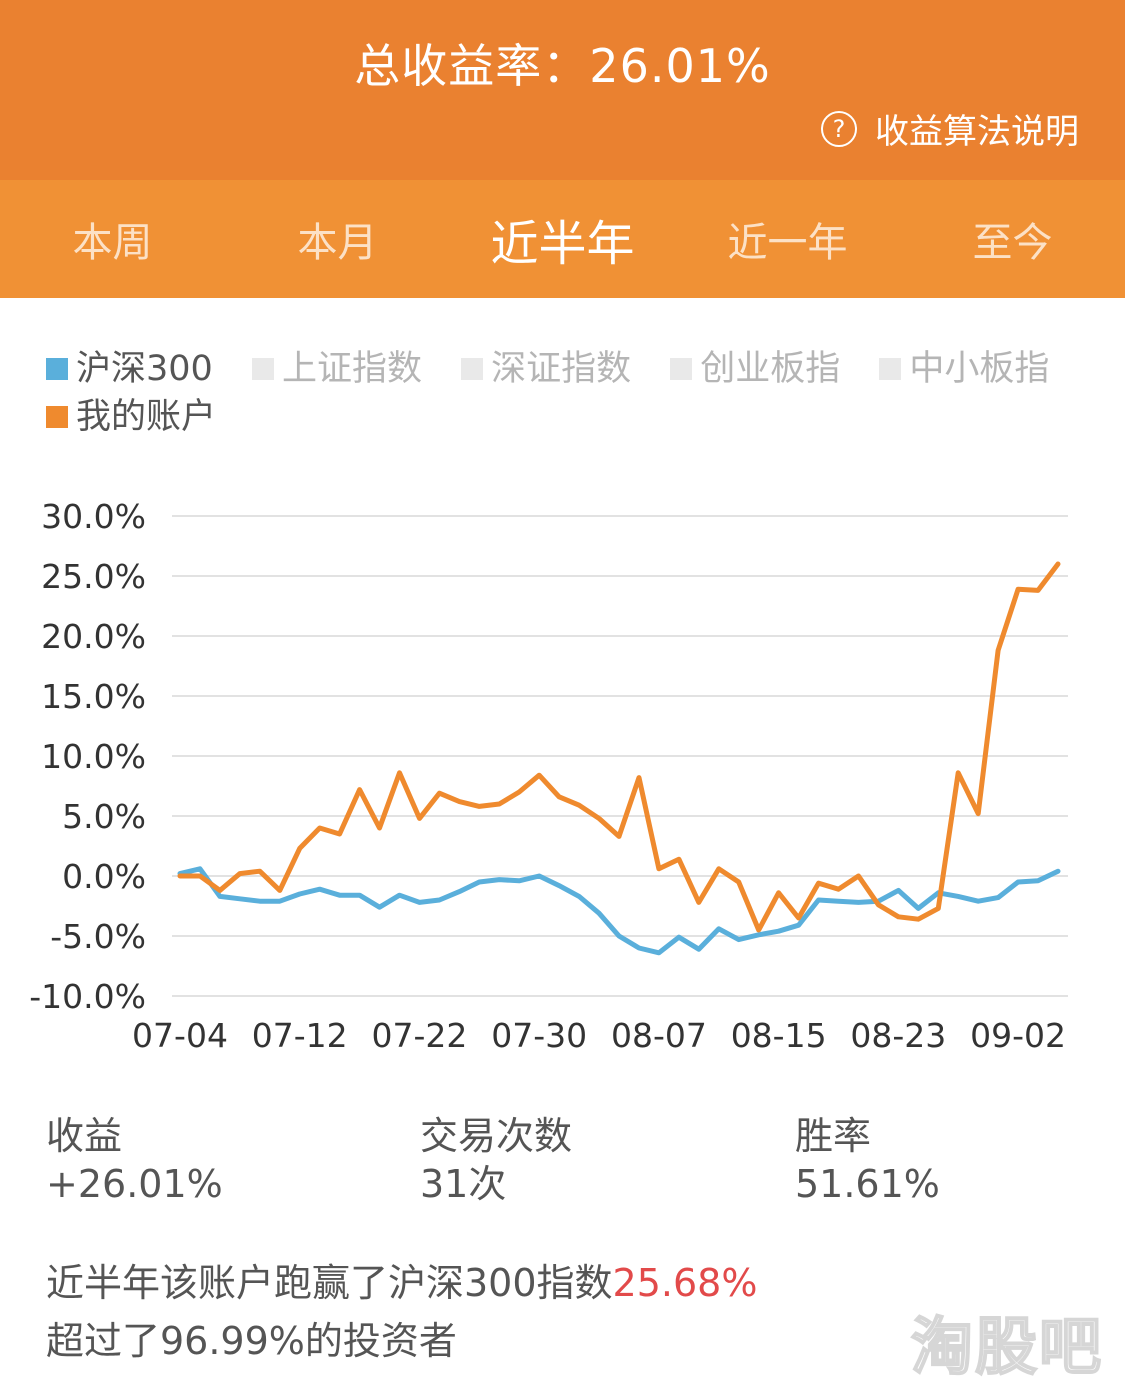 This screenshot has height=1398, width=1125. What do you see at coordinates (979, 369) in the screenshot?
I see `legend-label-sme-index: 中小板指` at bounding box center [979, 369].